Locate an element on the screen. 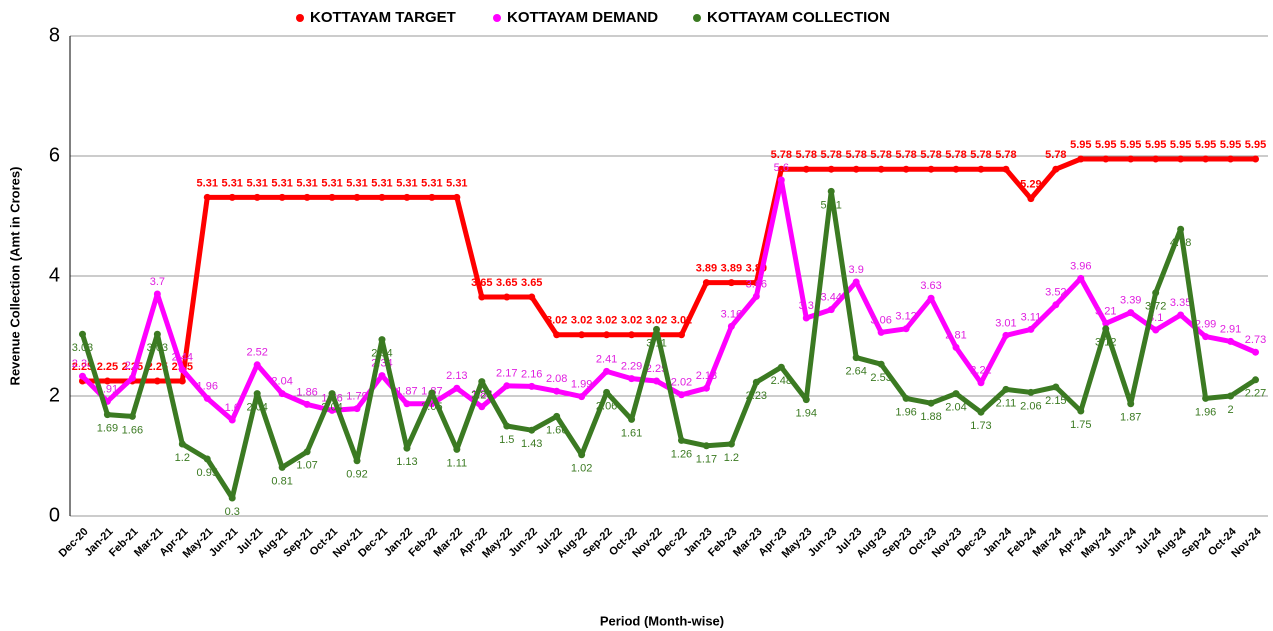  data-label: 2.05 is located at coordinates (431, 407).